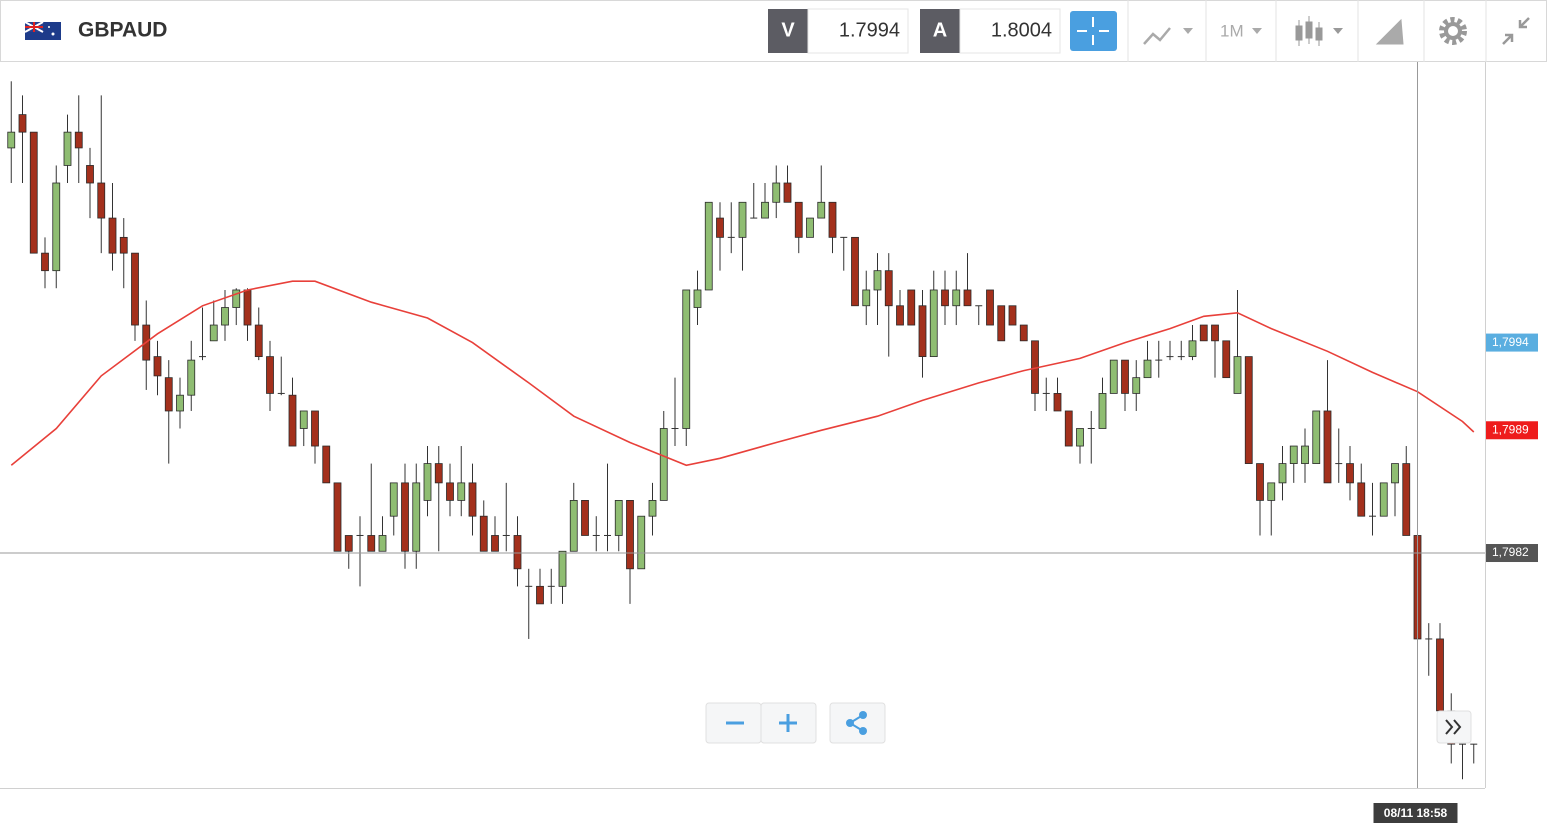 The width and height of the screenshot is (1547, 832). What do you see at coordinates (1010, 31) in the screenshot?
I see `ask-box` at bounding box center [1010, 31].